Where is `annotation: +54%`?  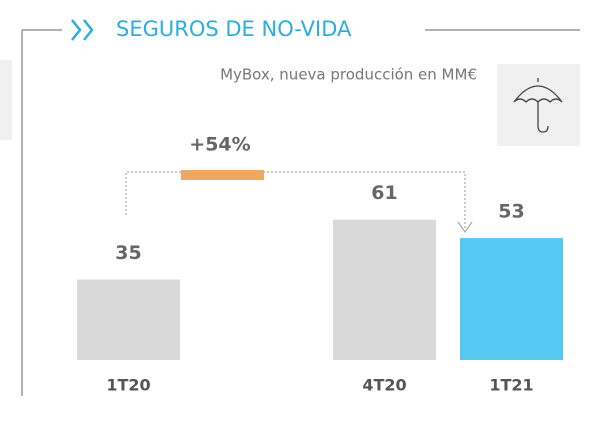 annotation: +54% is located at coordinates (219, 145).